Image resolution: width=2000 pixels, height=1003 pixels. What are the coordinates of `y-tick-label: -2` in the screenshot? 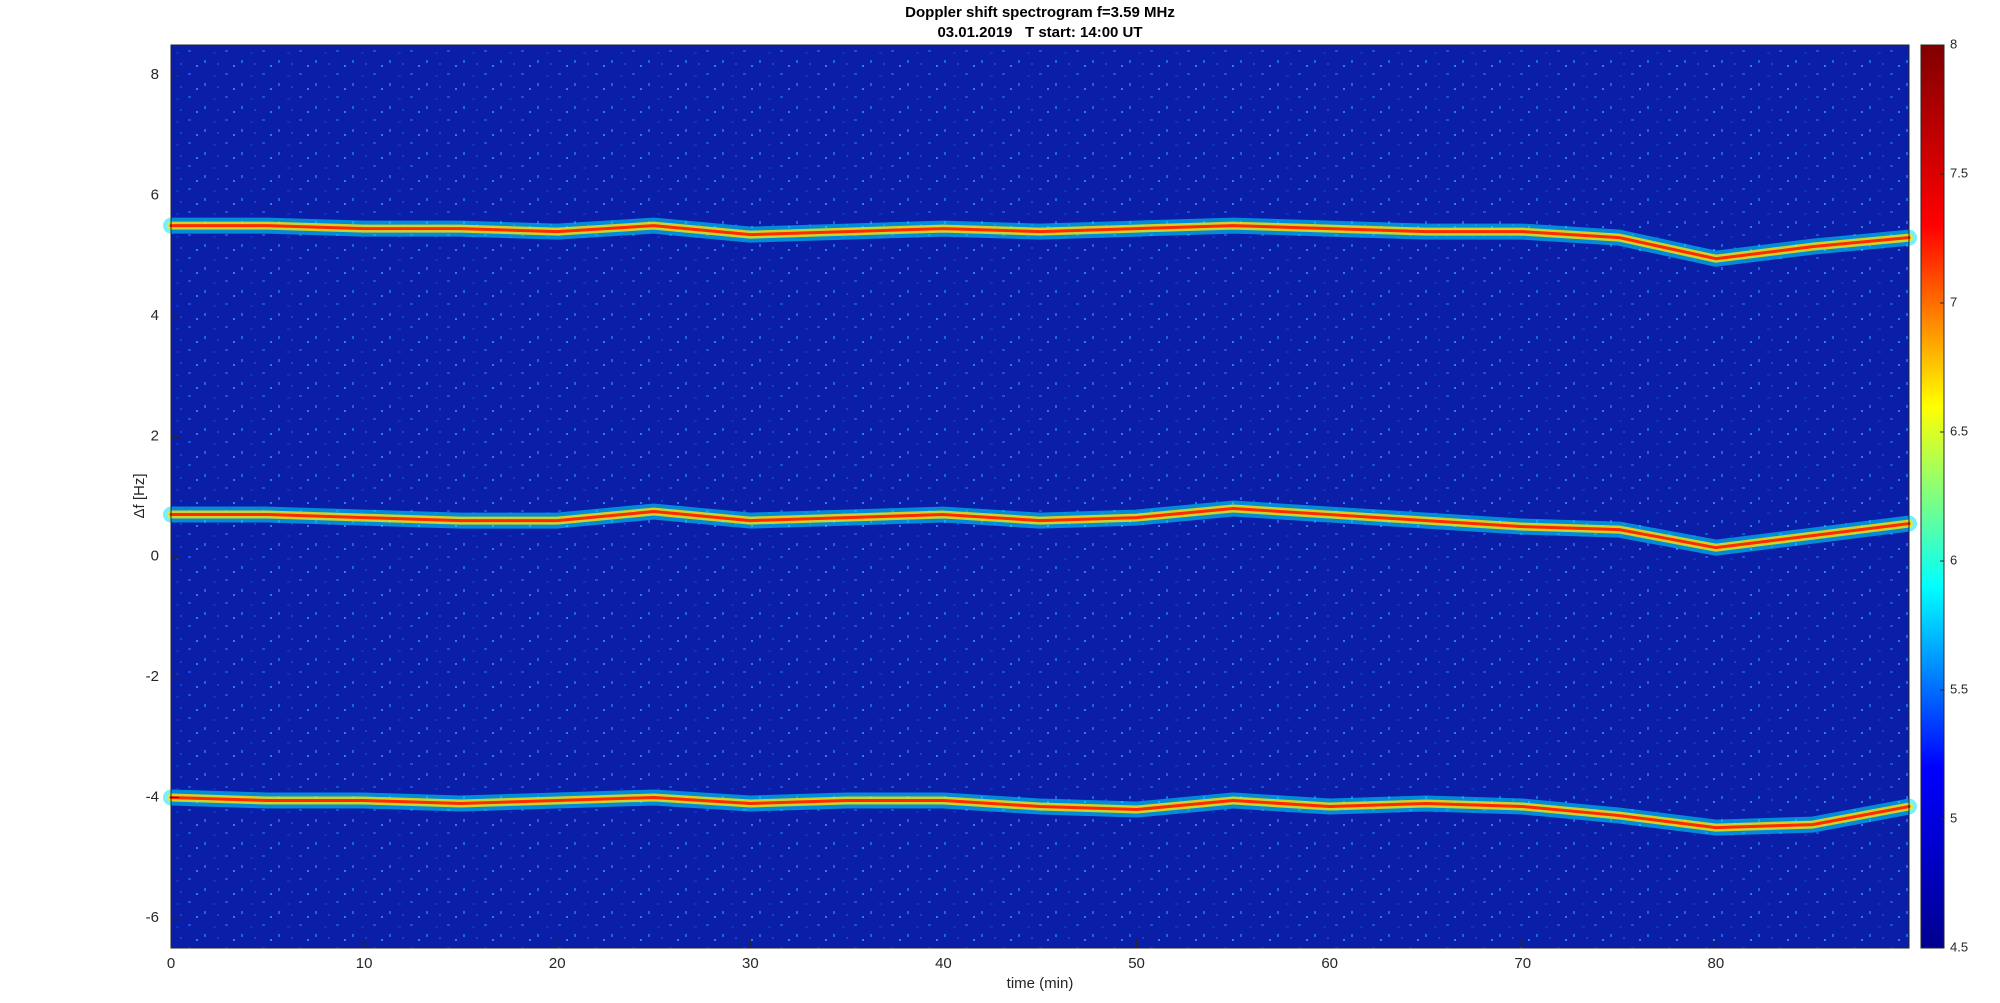 It's located at (152, 676).